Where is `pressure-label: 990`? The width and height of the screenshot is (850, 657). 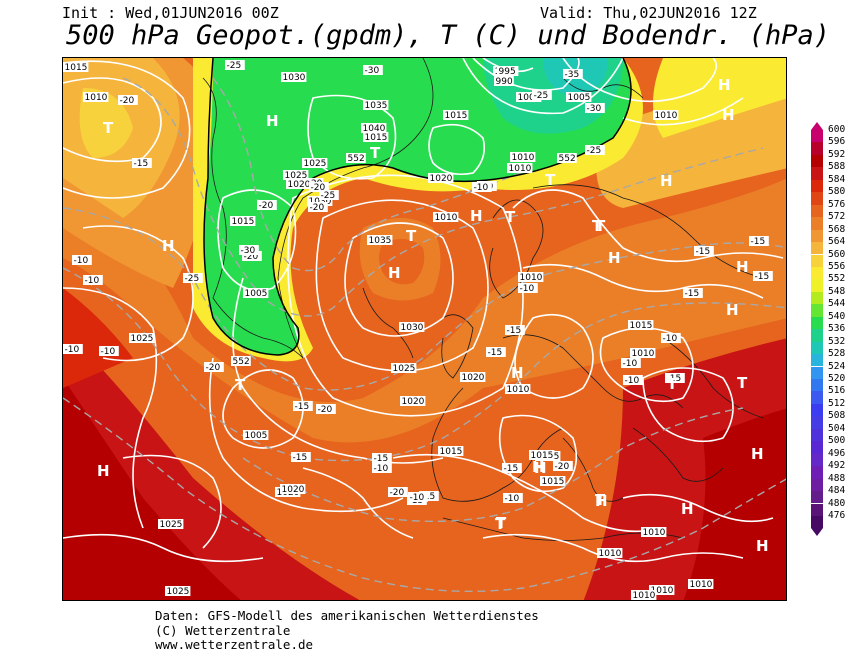
pressure-label: 990 is located at coordinates (504, 81).